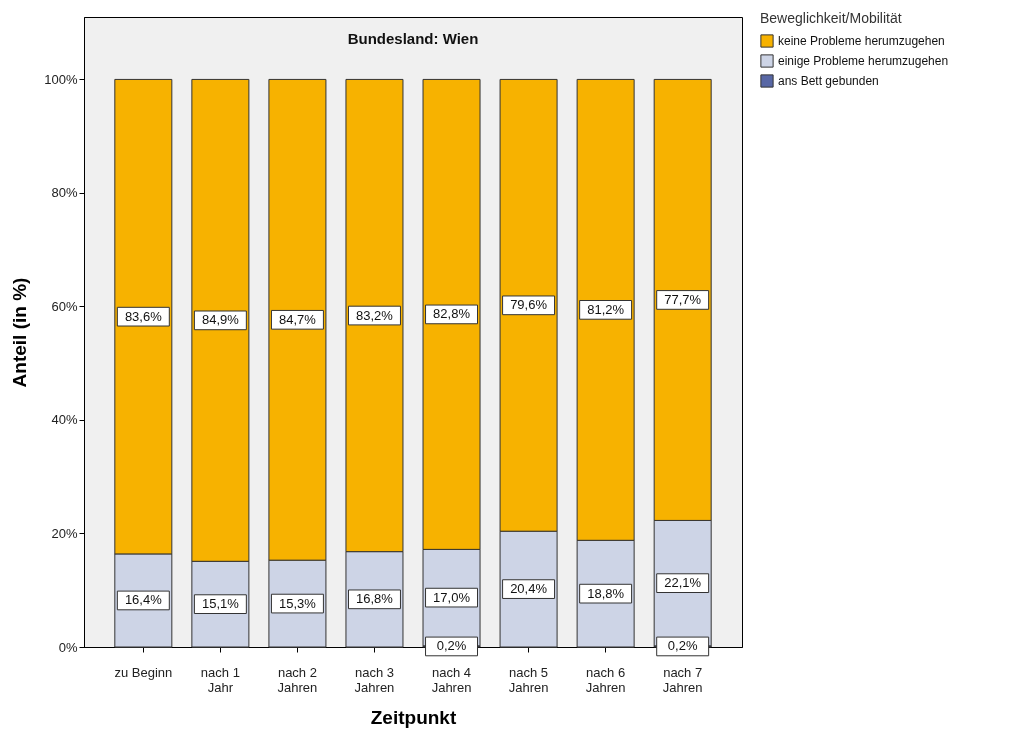 This screenshot has height=742, width=1025. I want to click on data-label: 20,4%, so click(529, 589).